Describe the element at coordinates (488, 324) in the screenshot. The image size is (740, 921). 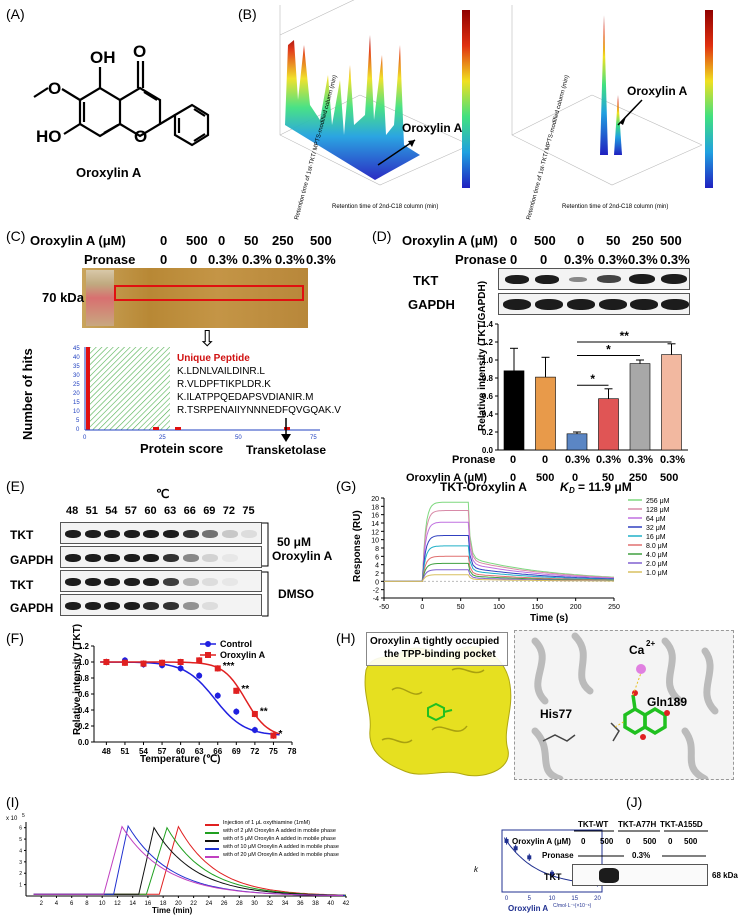
I see `d-ytick-label: 1.4` at that location.